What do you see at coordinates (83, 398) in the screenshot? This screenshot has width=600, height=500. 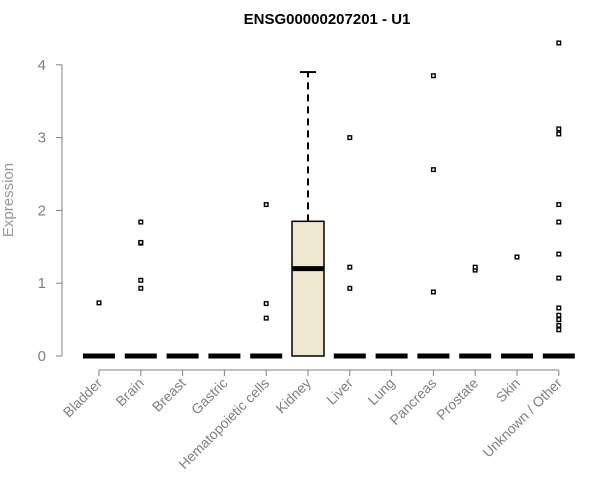 I see `x-tick-label: Bladder` at bounding box center [83, 398].